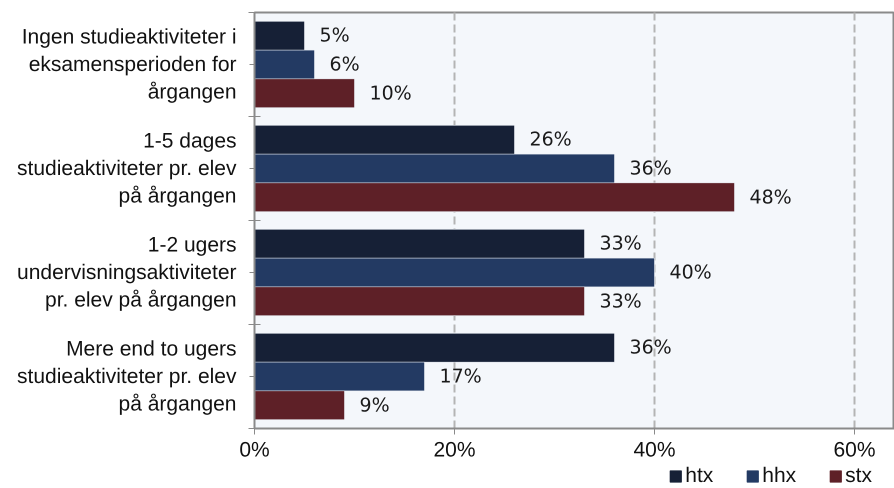  I want to click on y-tick-label: 1-5 dages studieaktiviteter pr. elev på årgangen, so click(127, 168).